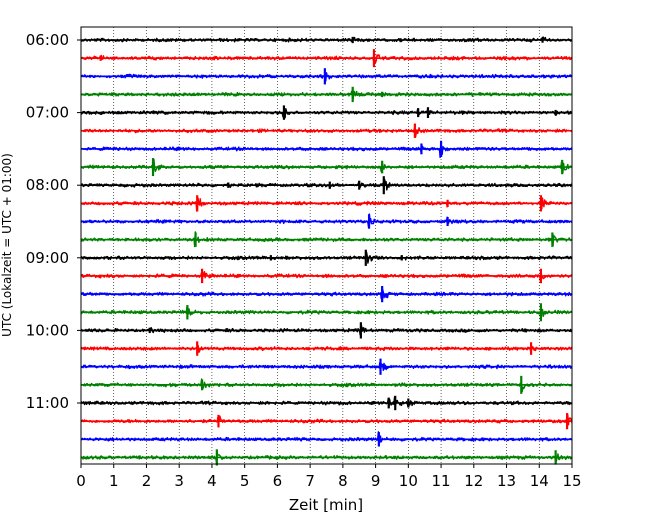 This screenshot has width=650, height=520. What do you see at coordinates (53, 221) in the screenshot?
I see `y-axis-ticks: 06:00 07:00 08:00 09:00 10:00 11:00` at bounding box center [53, 221].